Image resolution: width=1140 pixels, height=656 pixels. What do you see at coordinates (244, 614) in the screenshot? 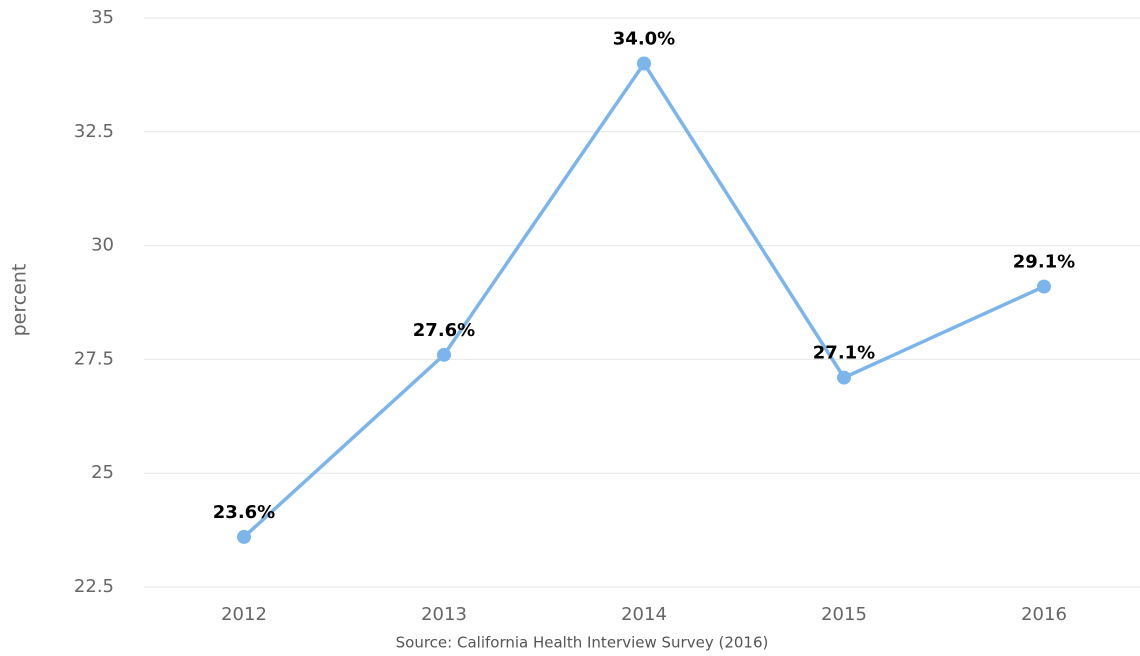
I see `x-tick-label: 2012` at bounding box center [244, 614].